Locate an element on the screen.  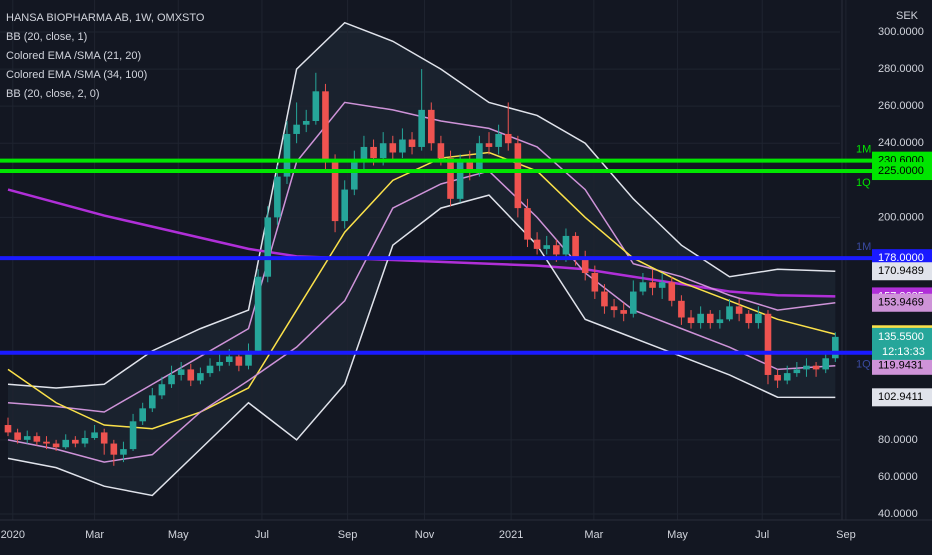
y-tick-label: 40.0000 is located at coordinates (898, 514).